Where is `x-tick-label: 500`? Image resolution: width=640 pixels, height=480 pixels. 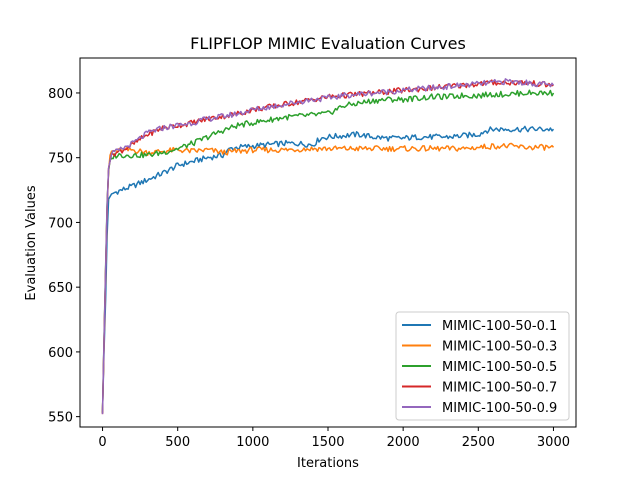 x-tick-label: 500 is located at coordinates (177, 442).